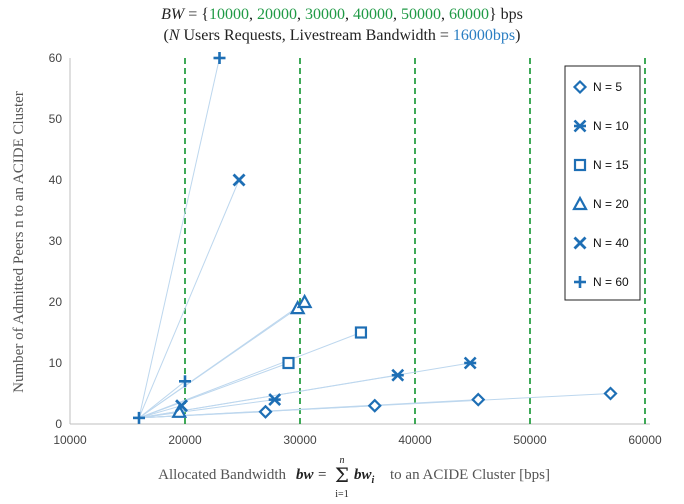 The width and height of the screenshot is (684, 504). Describe the element at coordinates (162, 399) in the screenshot. I see `link-line-s5-p1` at that location.